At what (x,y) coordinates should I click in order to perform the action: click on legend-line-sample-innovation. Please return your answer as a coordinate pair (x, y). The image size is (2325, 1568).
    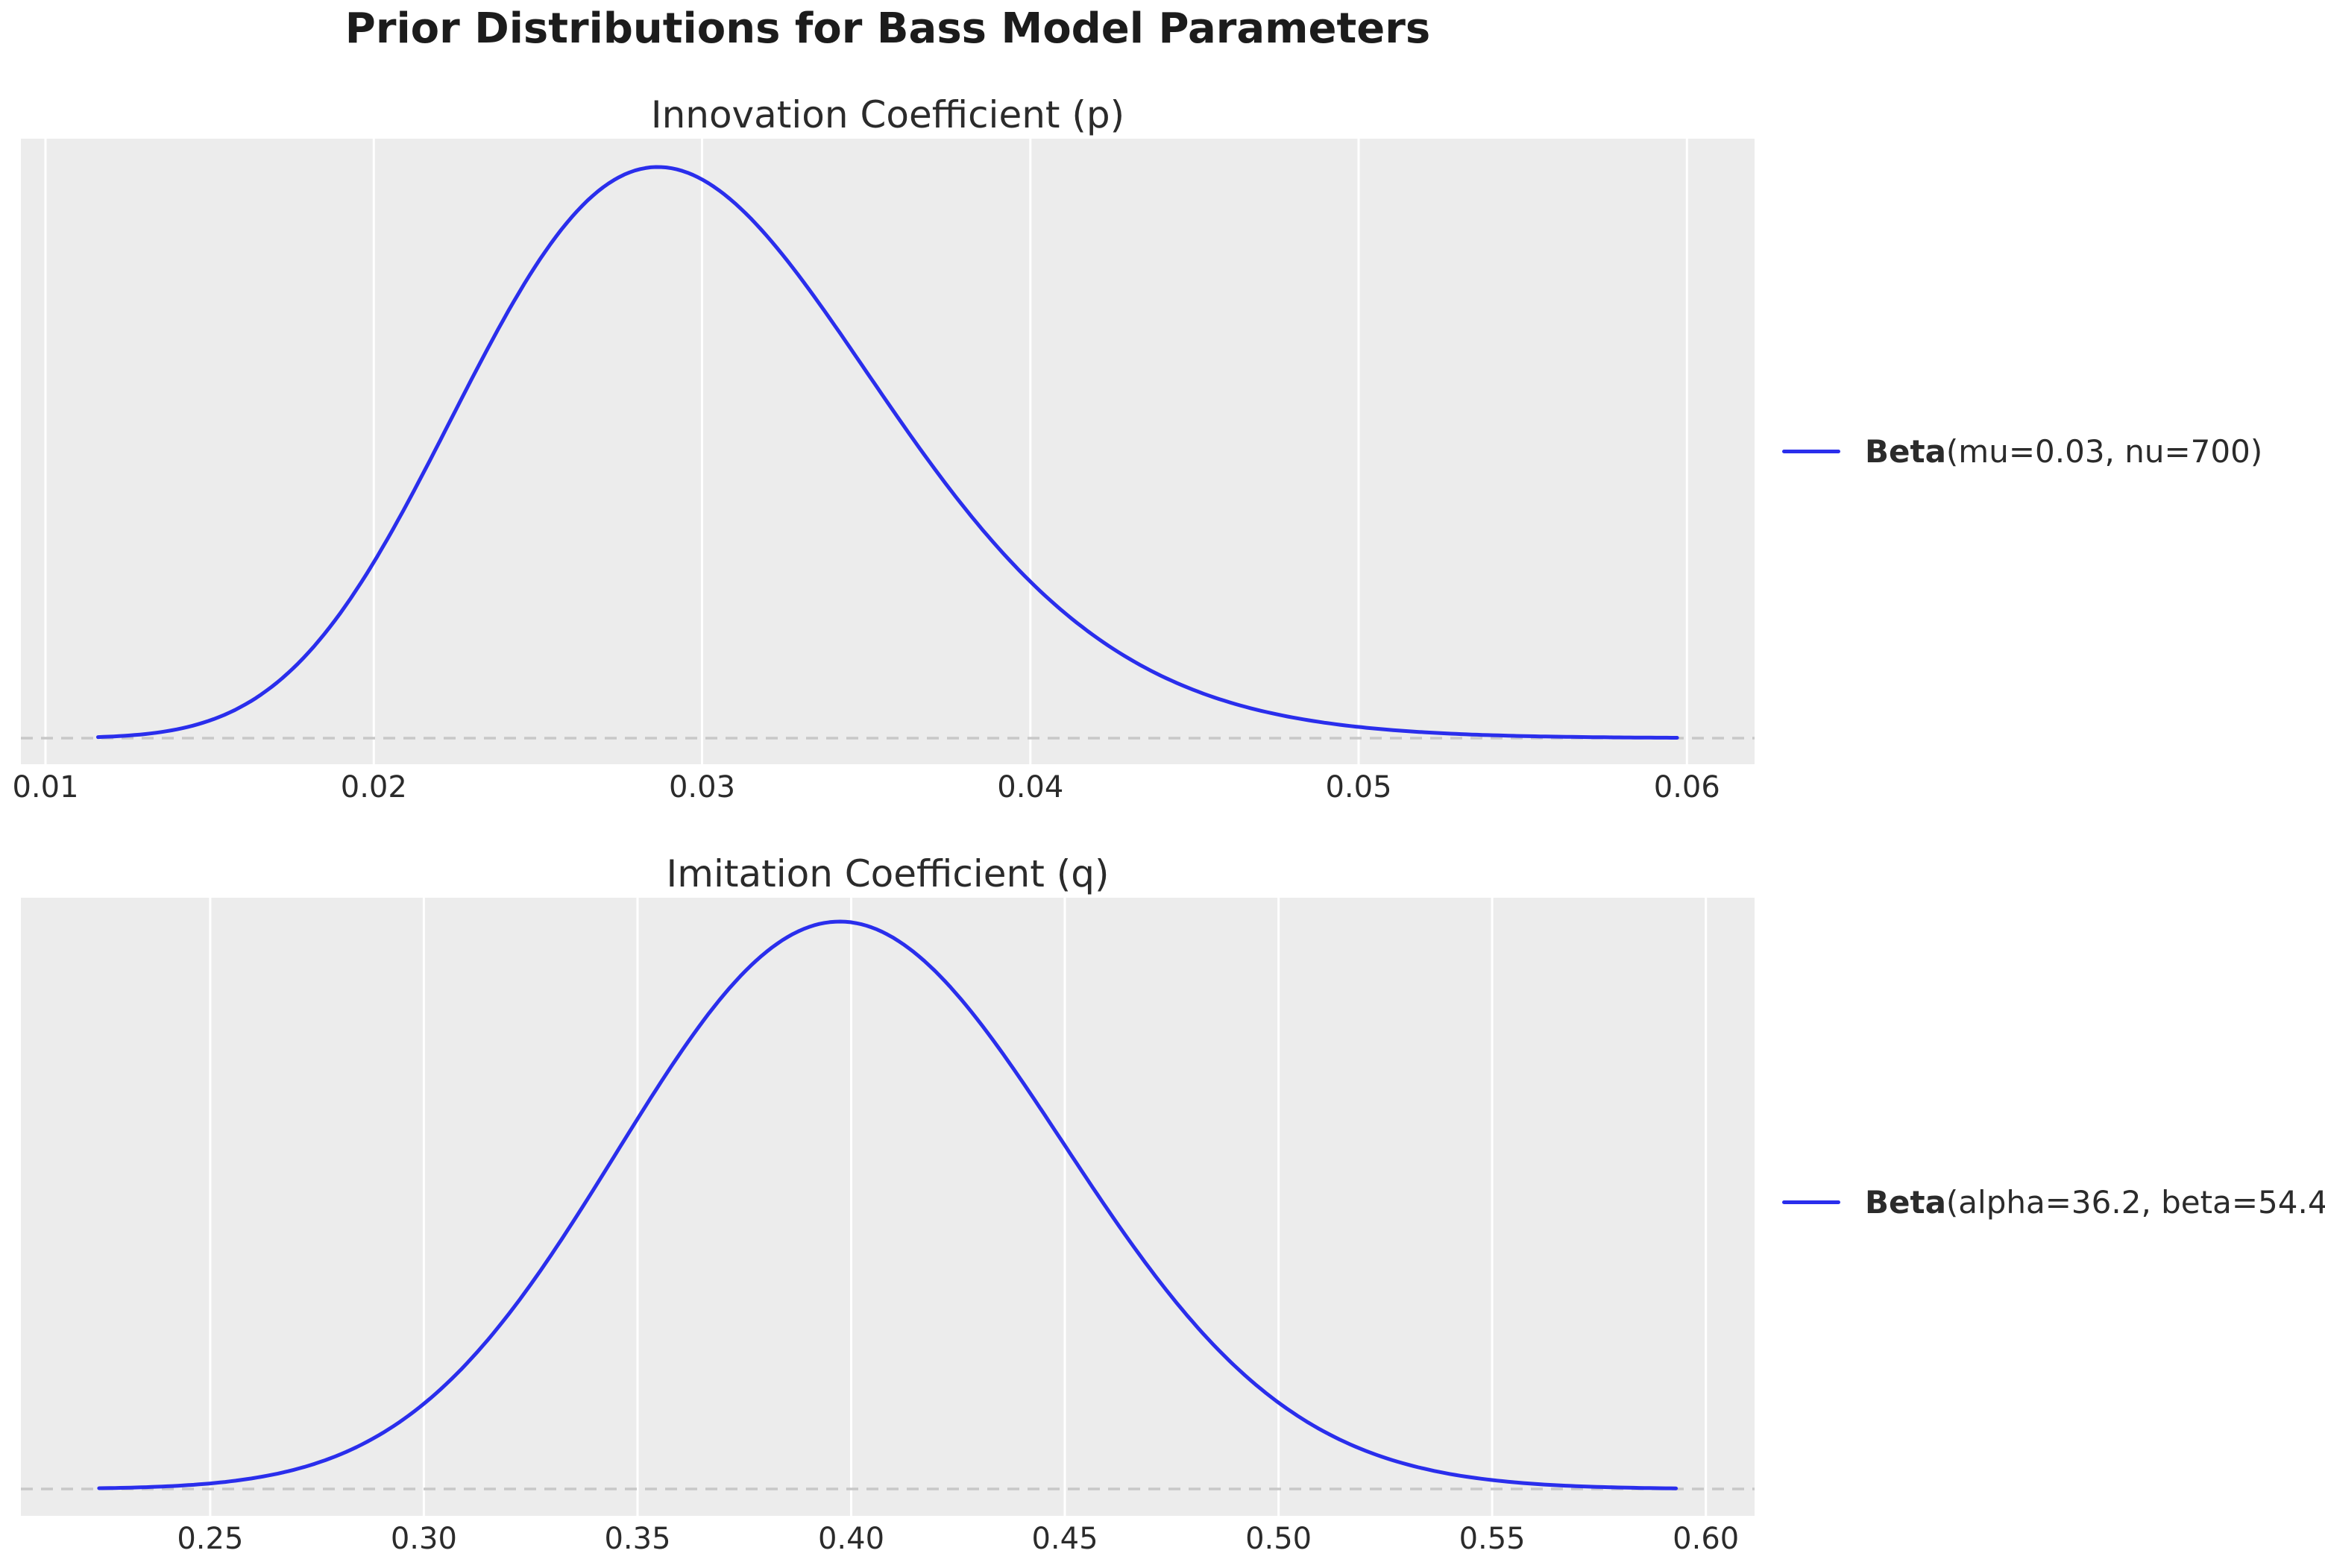
    Looking at the image, I should click on (1811, 451).